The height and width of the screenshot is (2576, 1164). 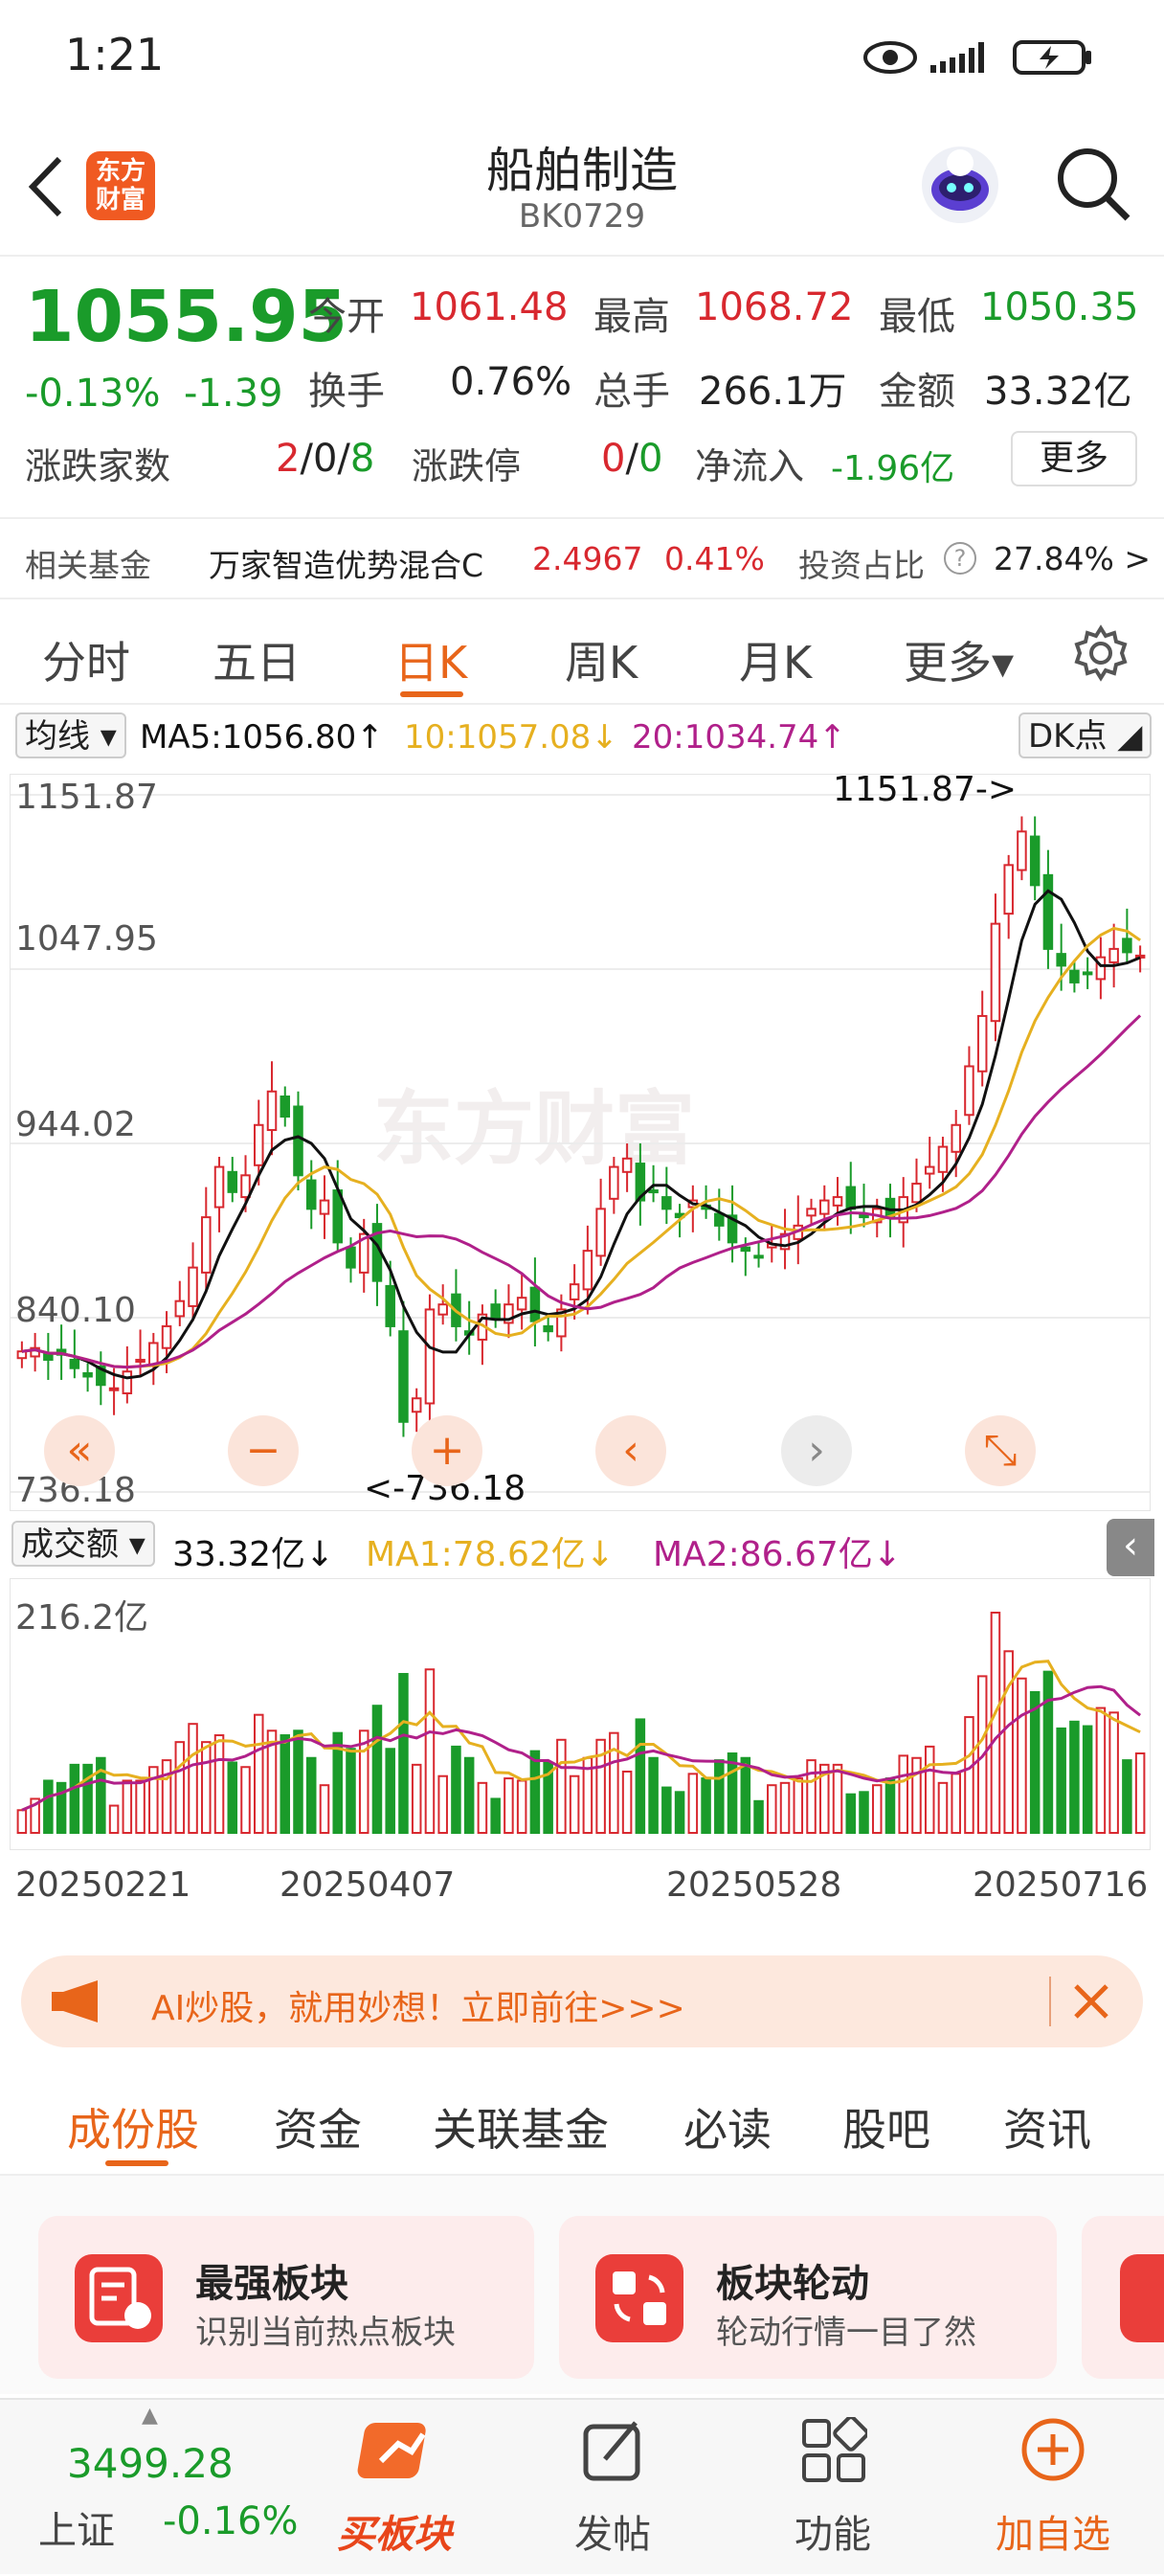 What do you see at coordinates (511, 737) in the screenshot?
I see `ma10-value: 10:1057.08↓` at bounding box center [511, 737].